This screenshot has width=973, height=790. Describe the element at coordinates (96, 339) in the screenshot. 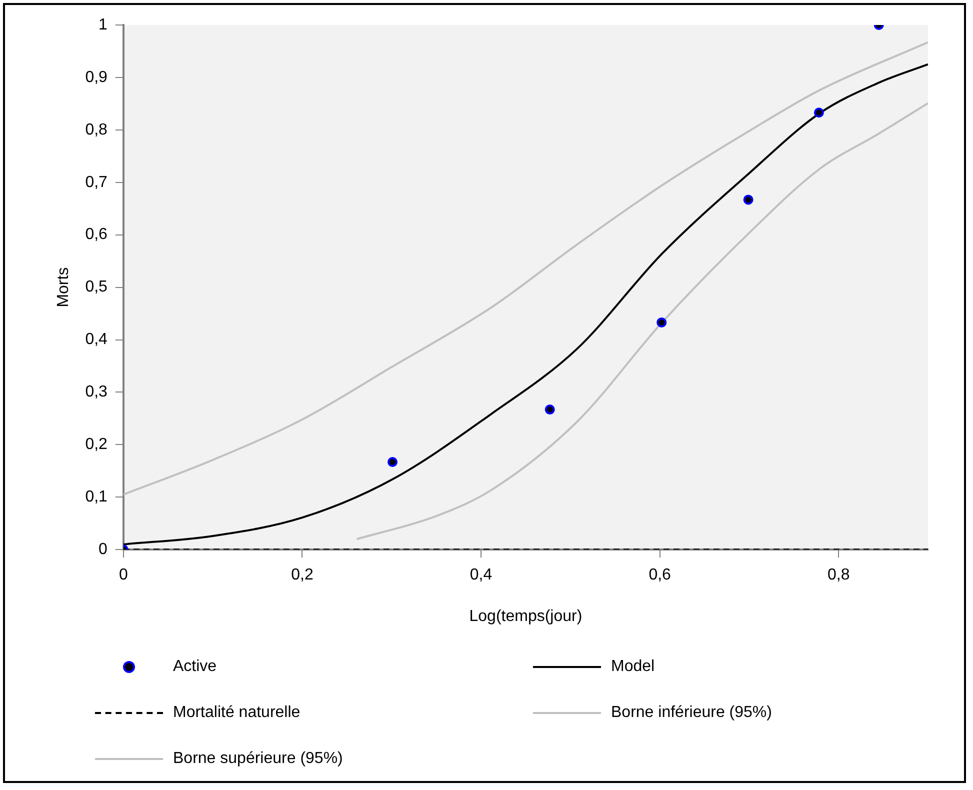

I see `y-tick-label: 0,4` at that location.